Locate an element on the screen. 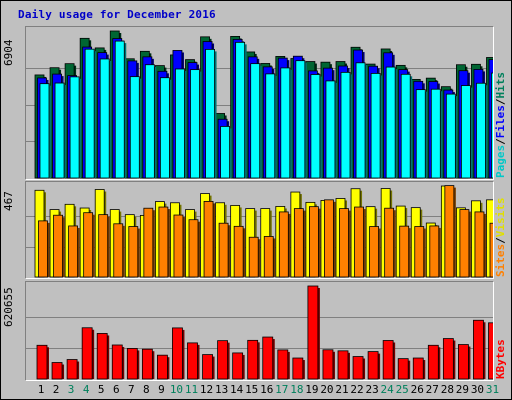 This screenshot has width=512, height=400. day-label: 13 is located at coordinates (221, 389).